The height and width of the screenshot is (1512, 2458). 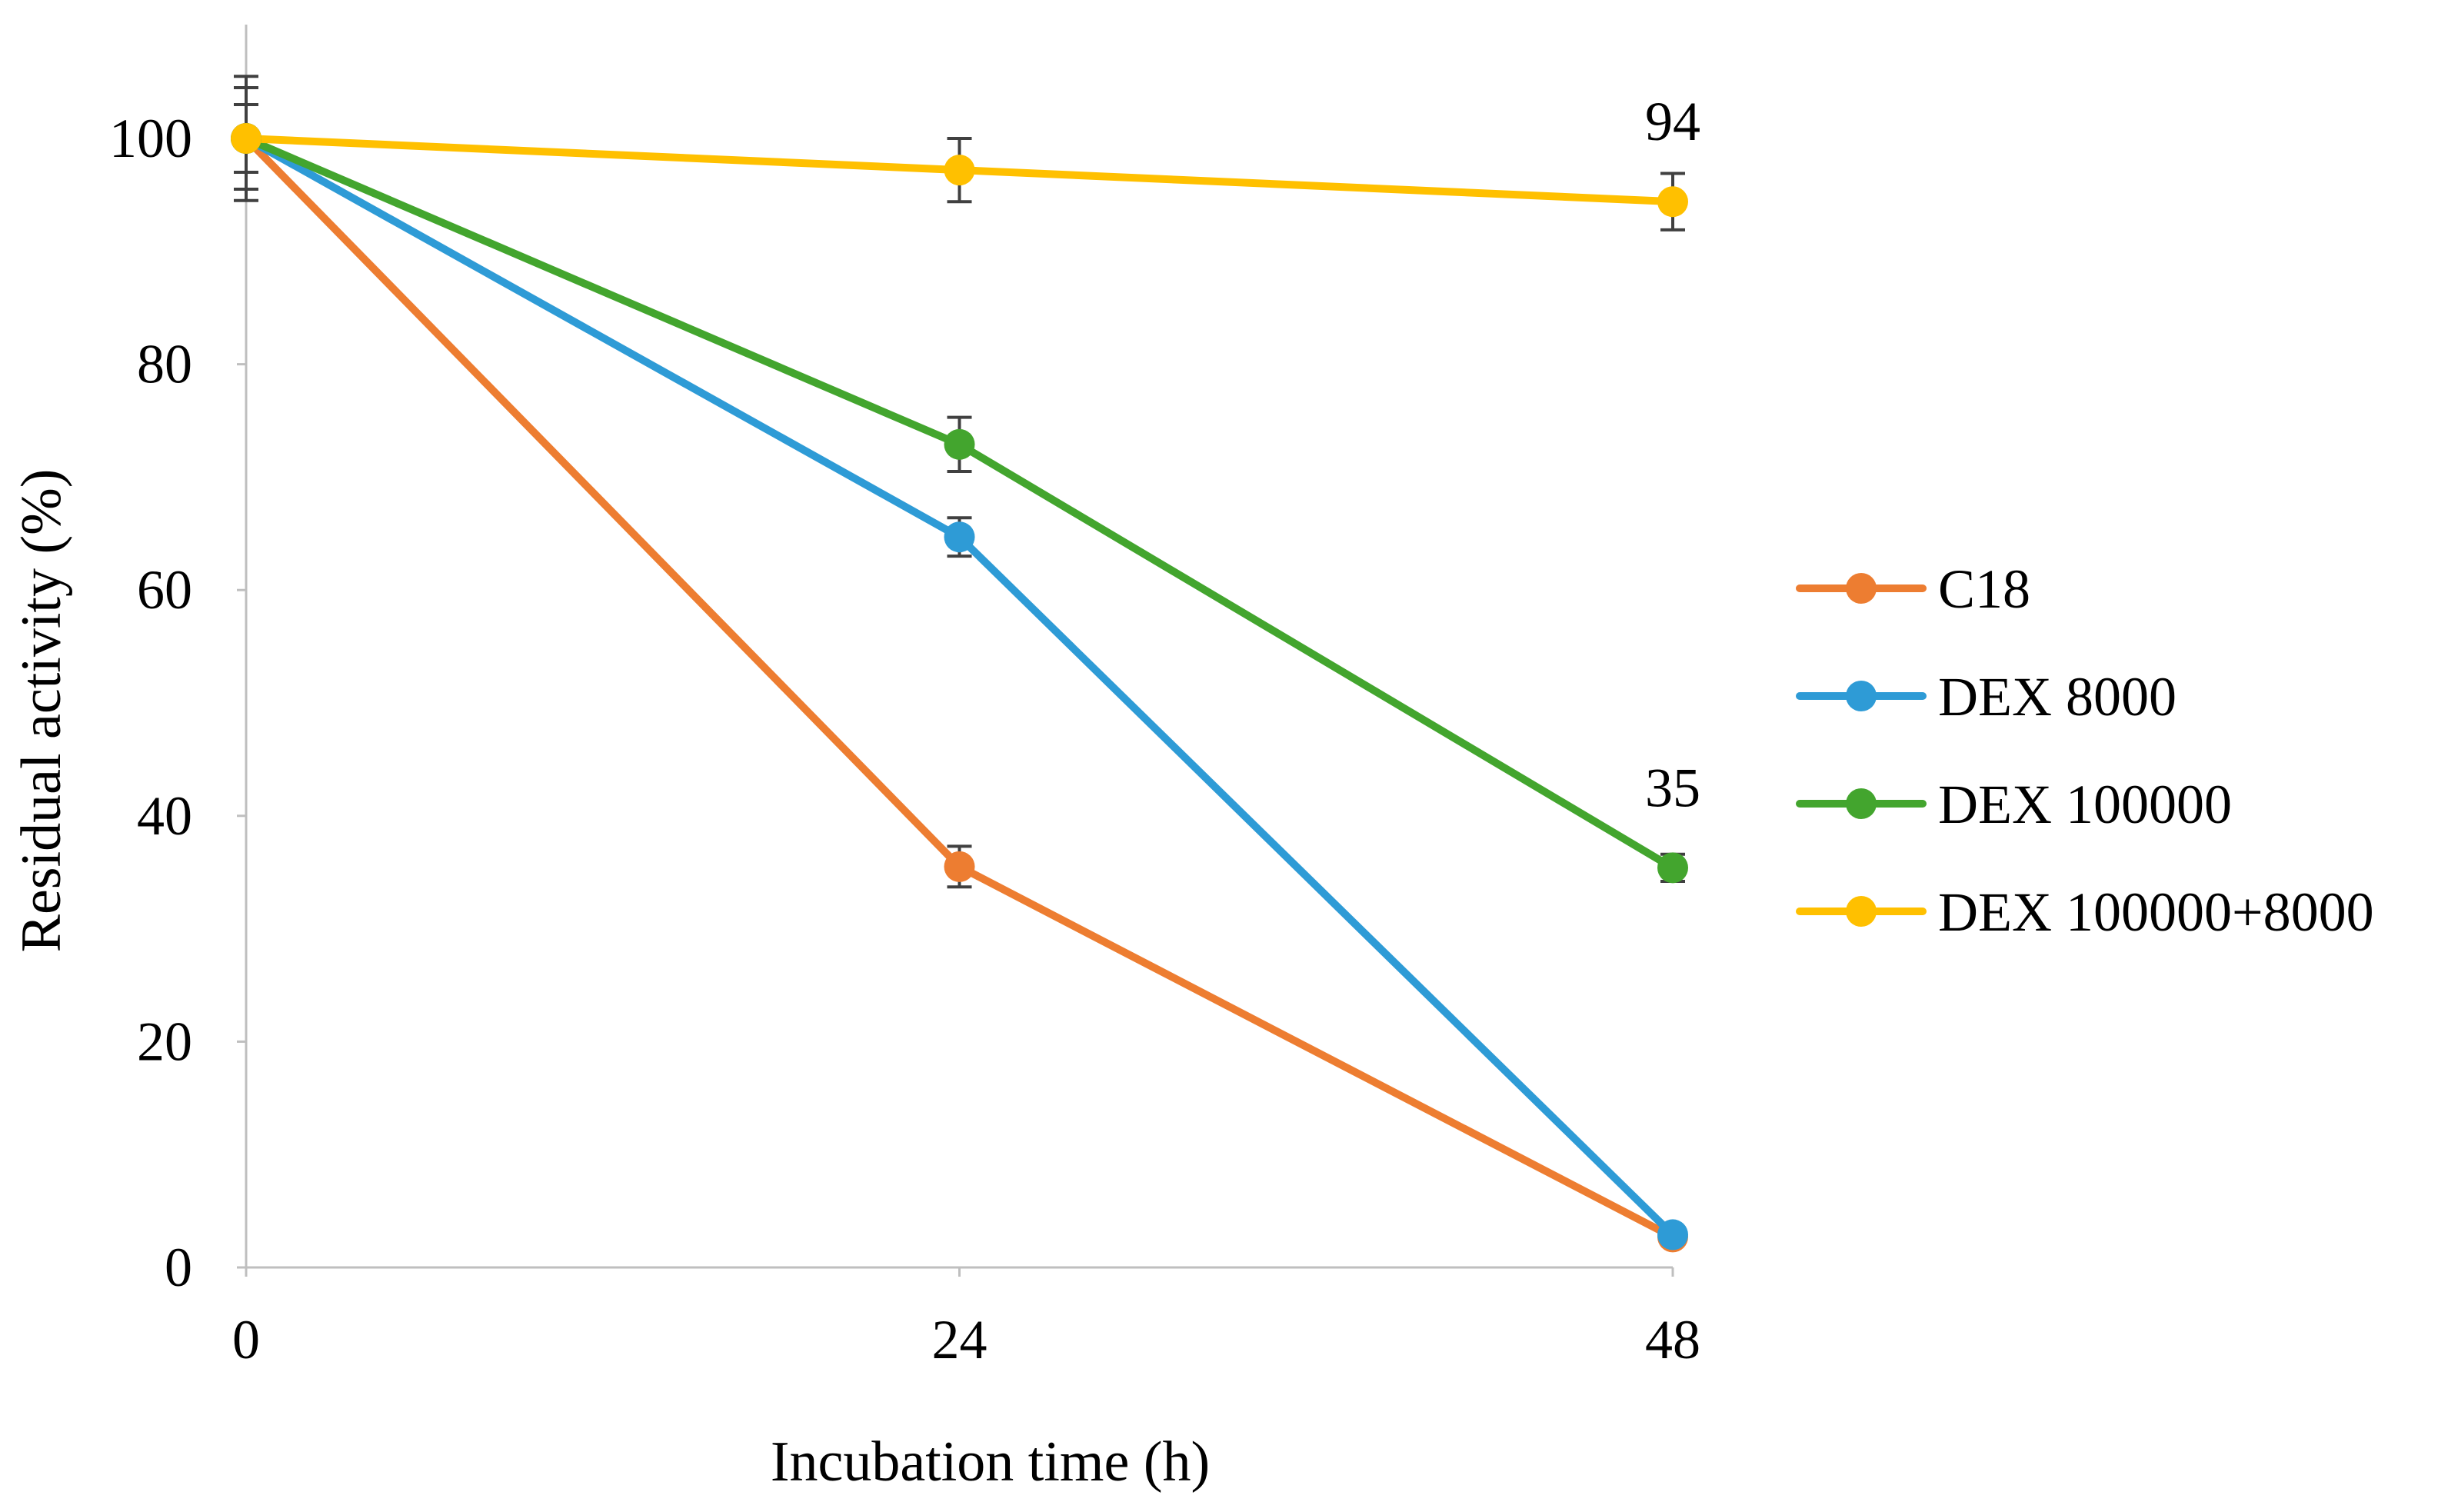 I want to click on legend-label: DEX 8000, so click(x=2058, y=697).